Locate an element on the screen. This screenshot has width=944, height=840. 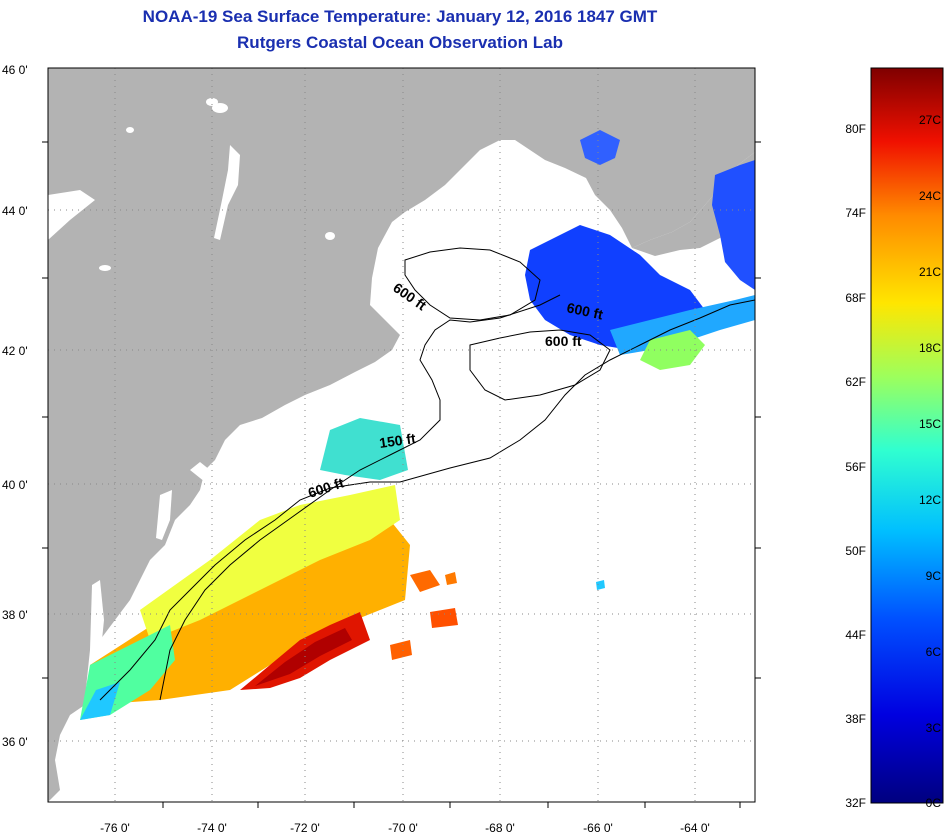
colorbar-f-label: 38F is located at coordinates (855, 719).